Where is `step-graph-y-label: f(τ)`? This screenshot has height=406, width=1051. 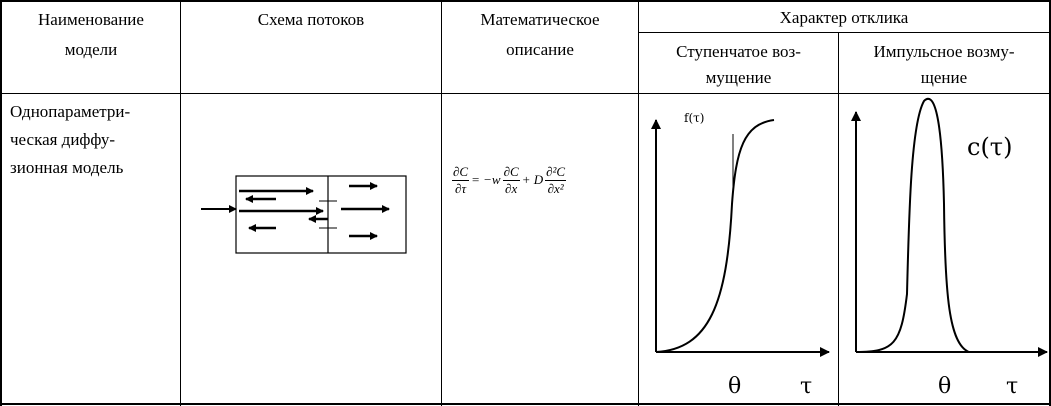
step-graph-y-label: f(τ) is located at coordinates (694, 118).